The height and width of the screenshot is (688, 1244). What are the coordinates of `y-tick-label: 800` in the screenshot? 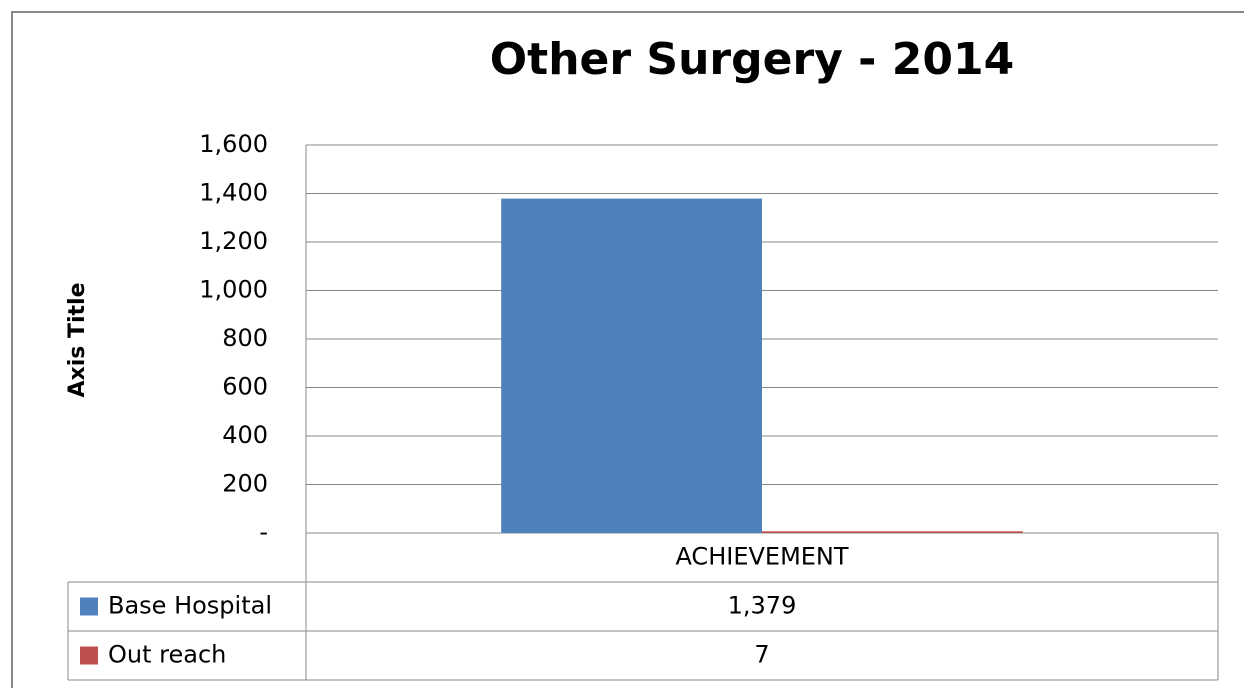 It's located at (245, 338).